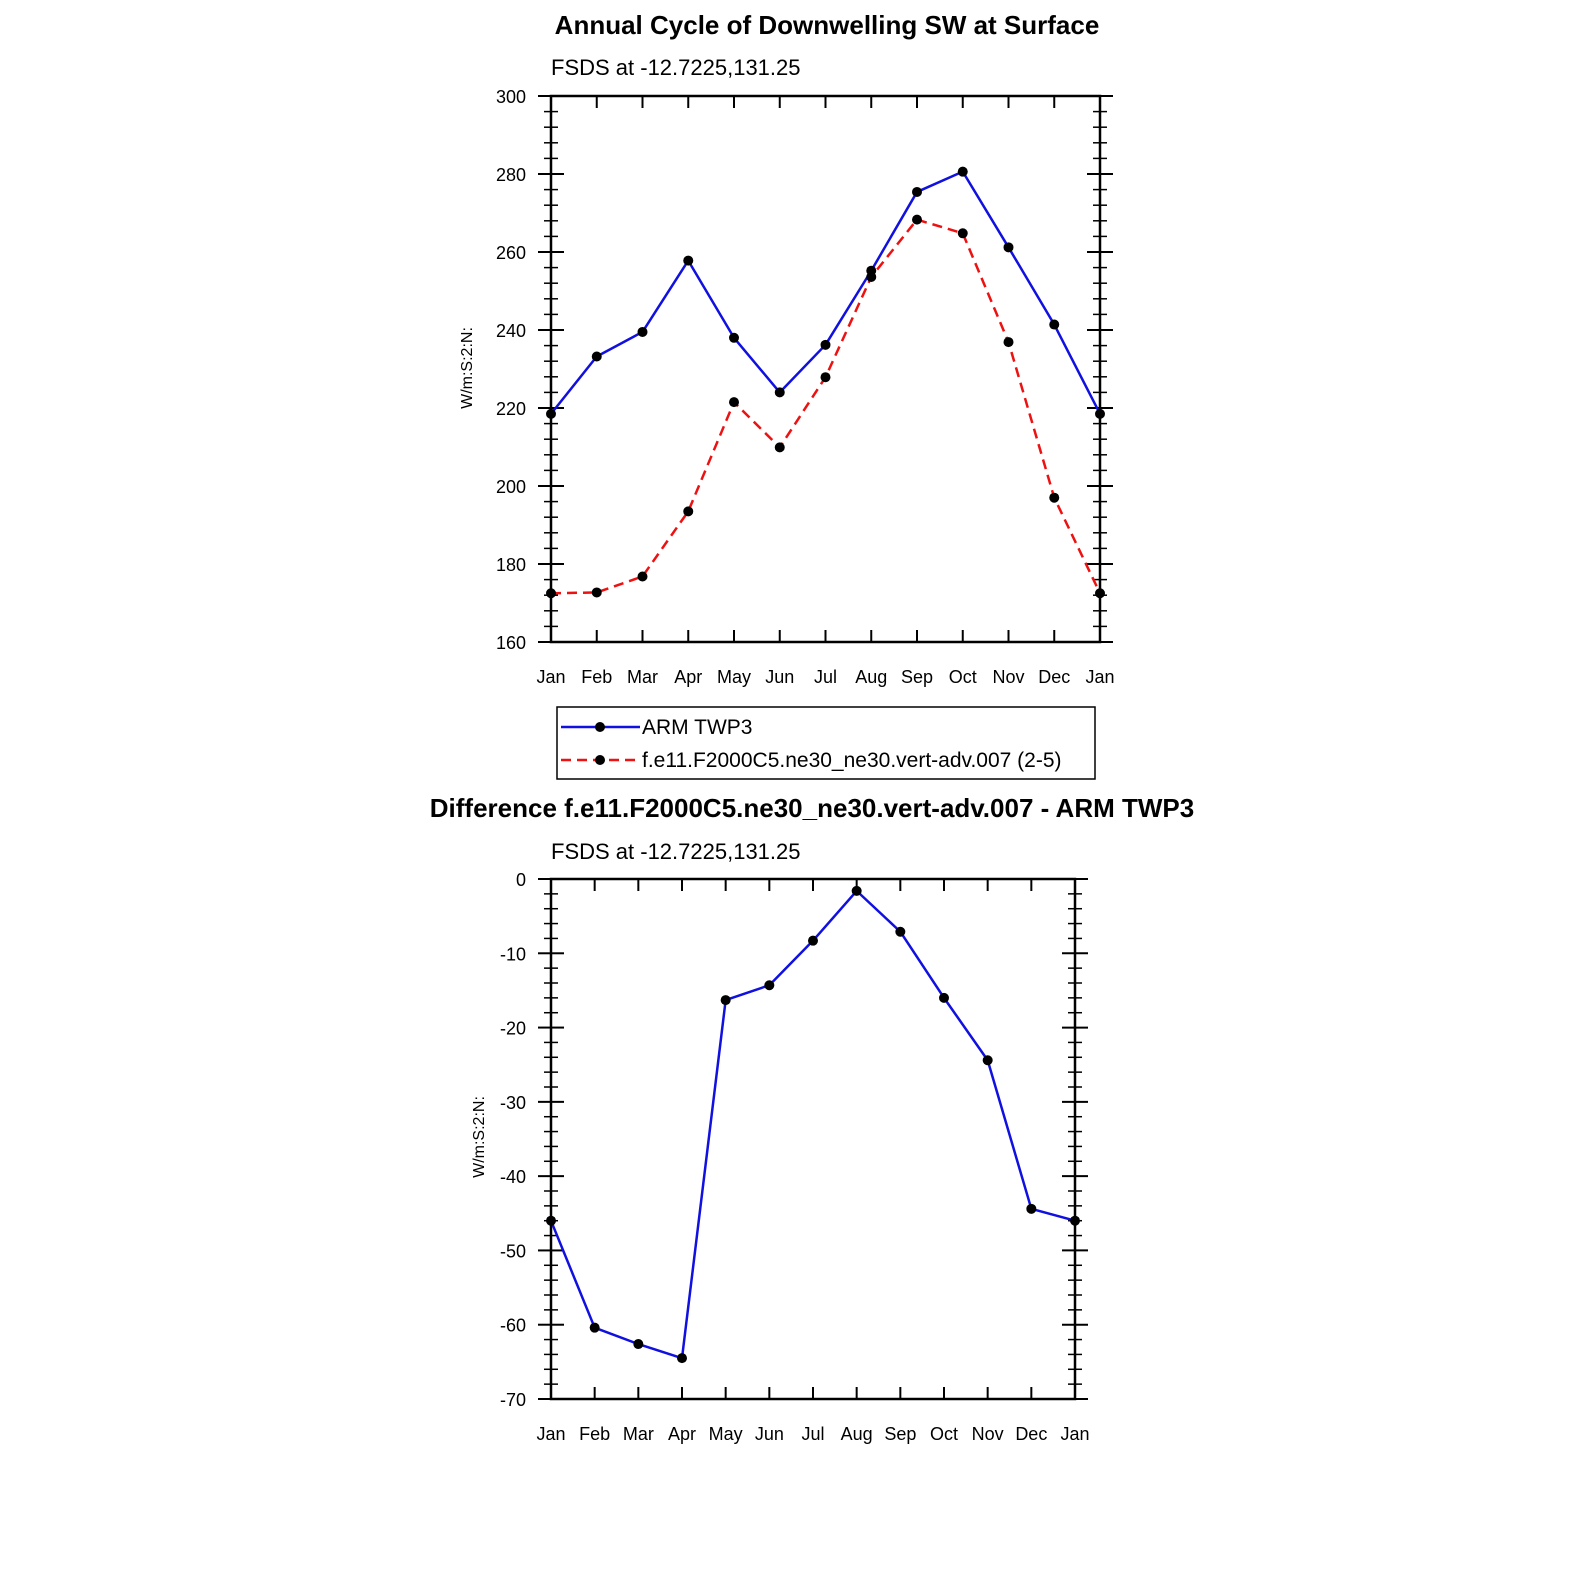 The width and height of the screenshot is (1575, 1575). What do you see at coordinates (511, 409) in the screenshot?
I see `y-tick-label: 220` at bounding box center [511, 409].